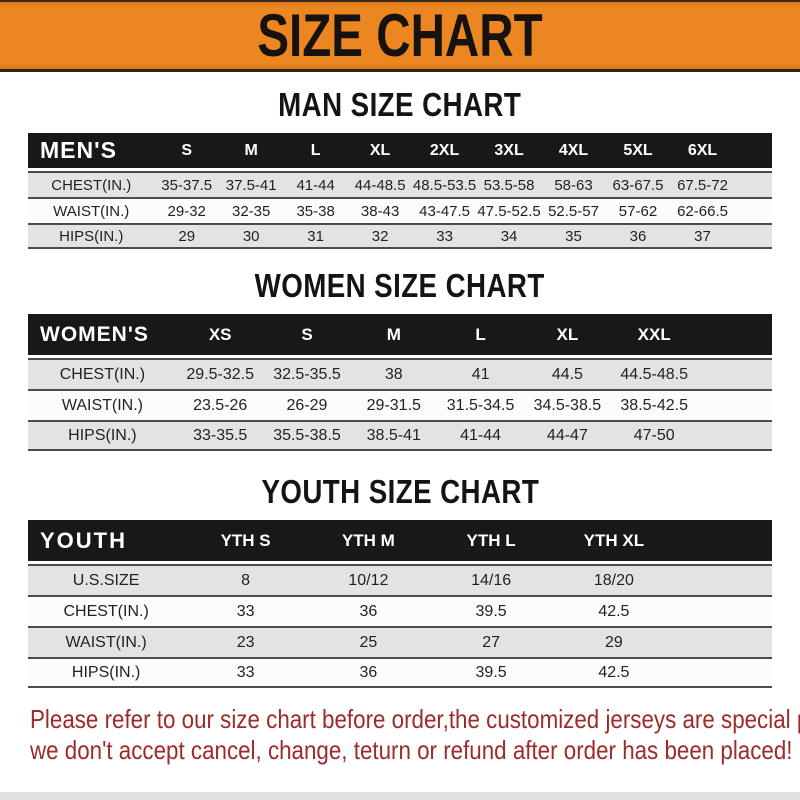  I want to click on column-header-cell: YTH S, so click(245, 542).